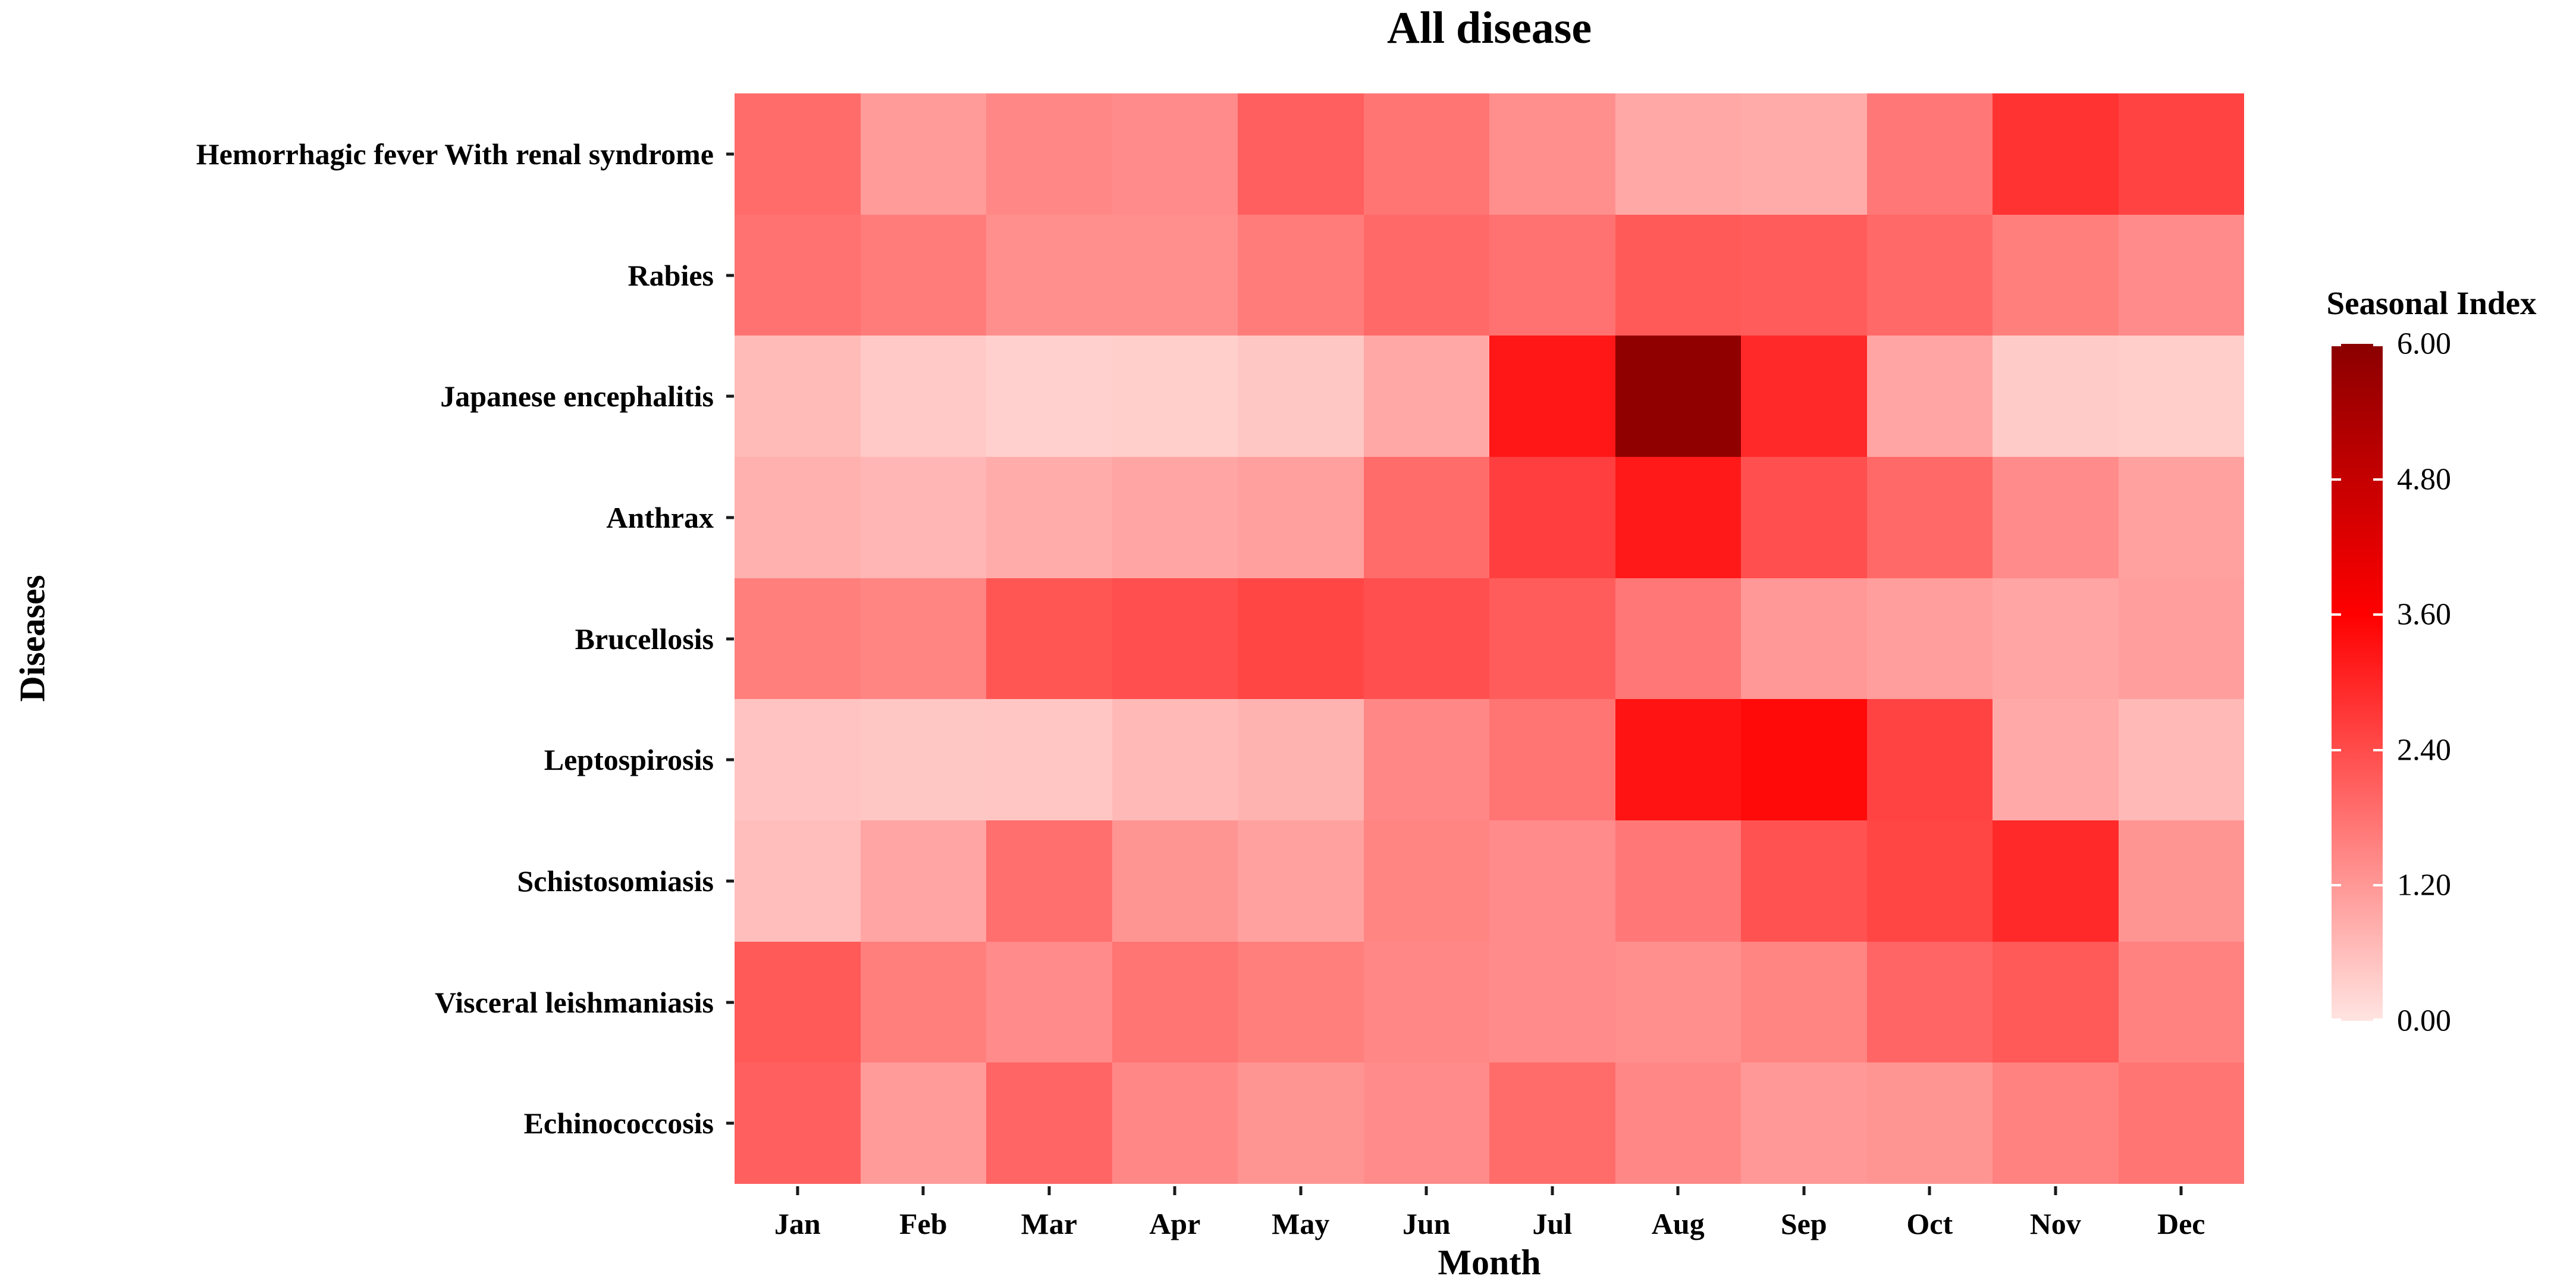 This screenshot has width=2576, height=1285. What do you see at coordinates (629, 760) in the screenshot?
I see `y-axis-tick-label: Leptospirosis` at bounding box center [629, 760].